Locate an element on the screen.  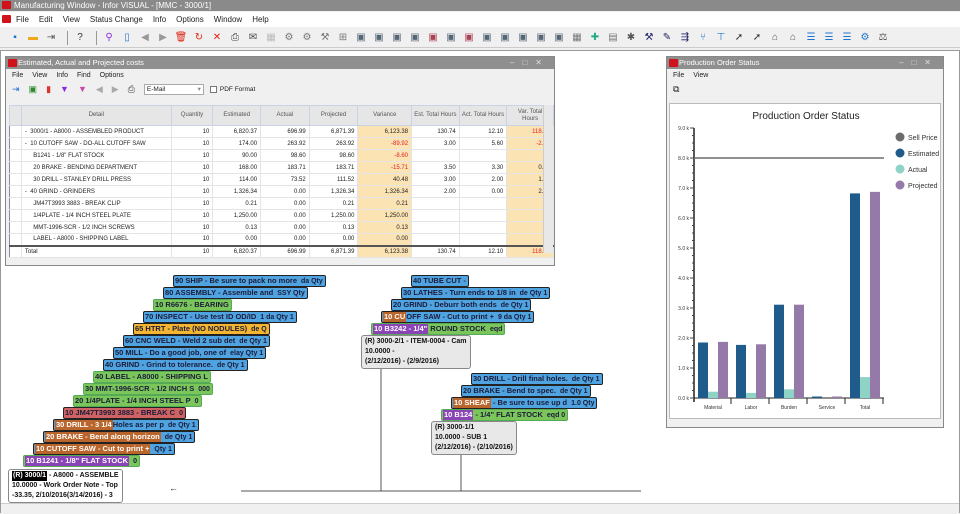
view-leg-icon: ▣ is located at coordinates (361, 37).